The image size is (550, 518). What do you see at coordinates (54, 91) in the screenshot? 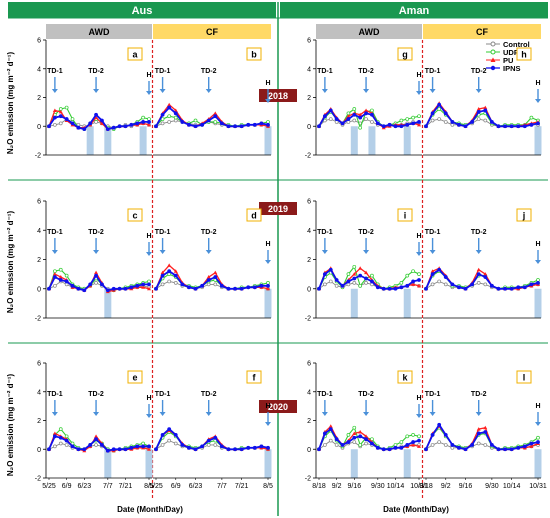
I see `panel-a-td1-arrow-head` at bounding box center [54, 91].